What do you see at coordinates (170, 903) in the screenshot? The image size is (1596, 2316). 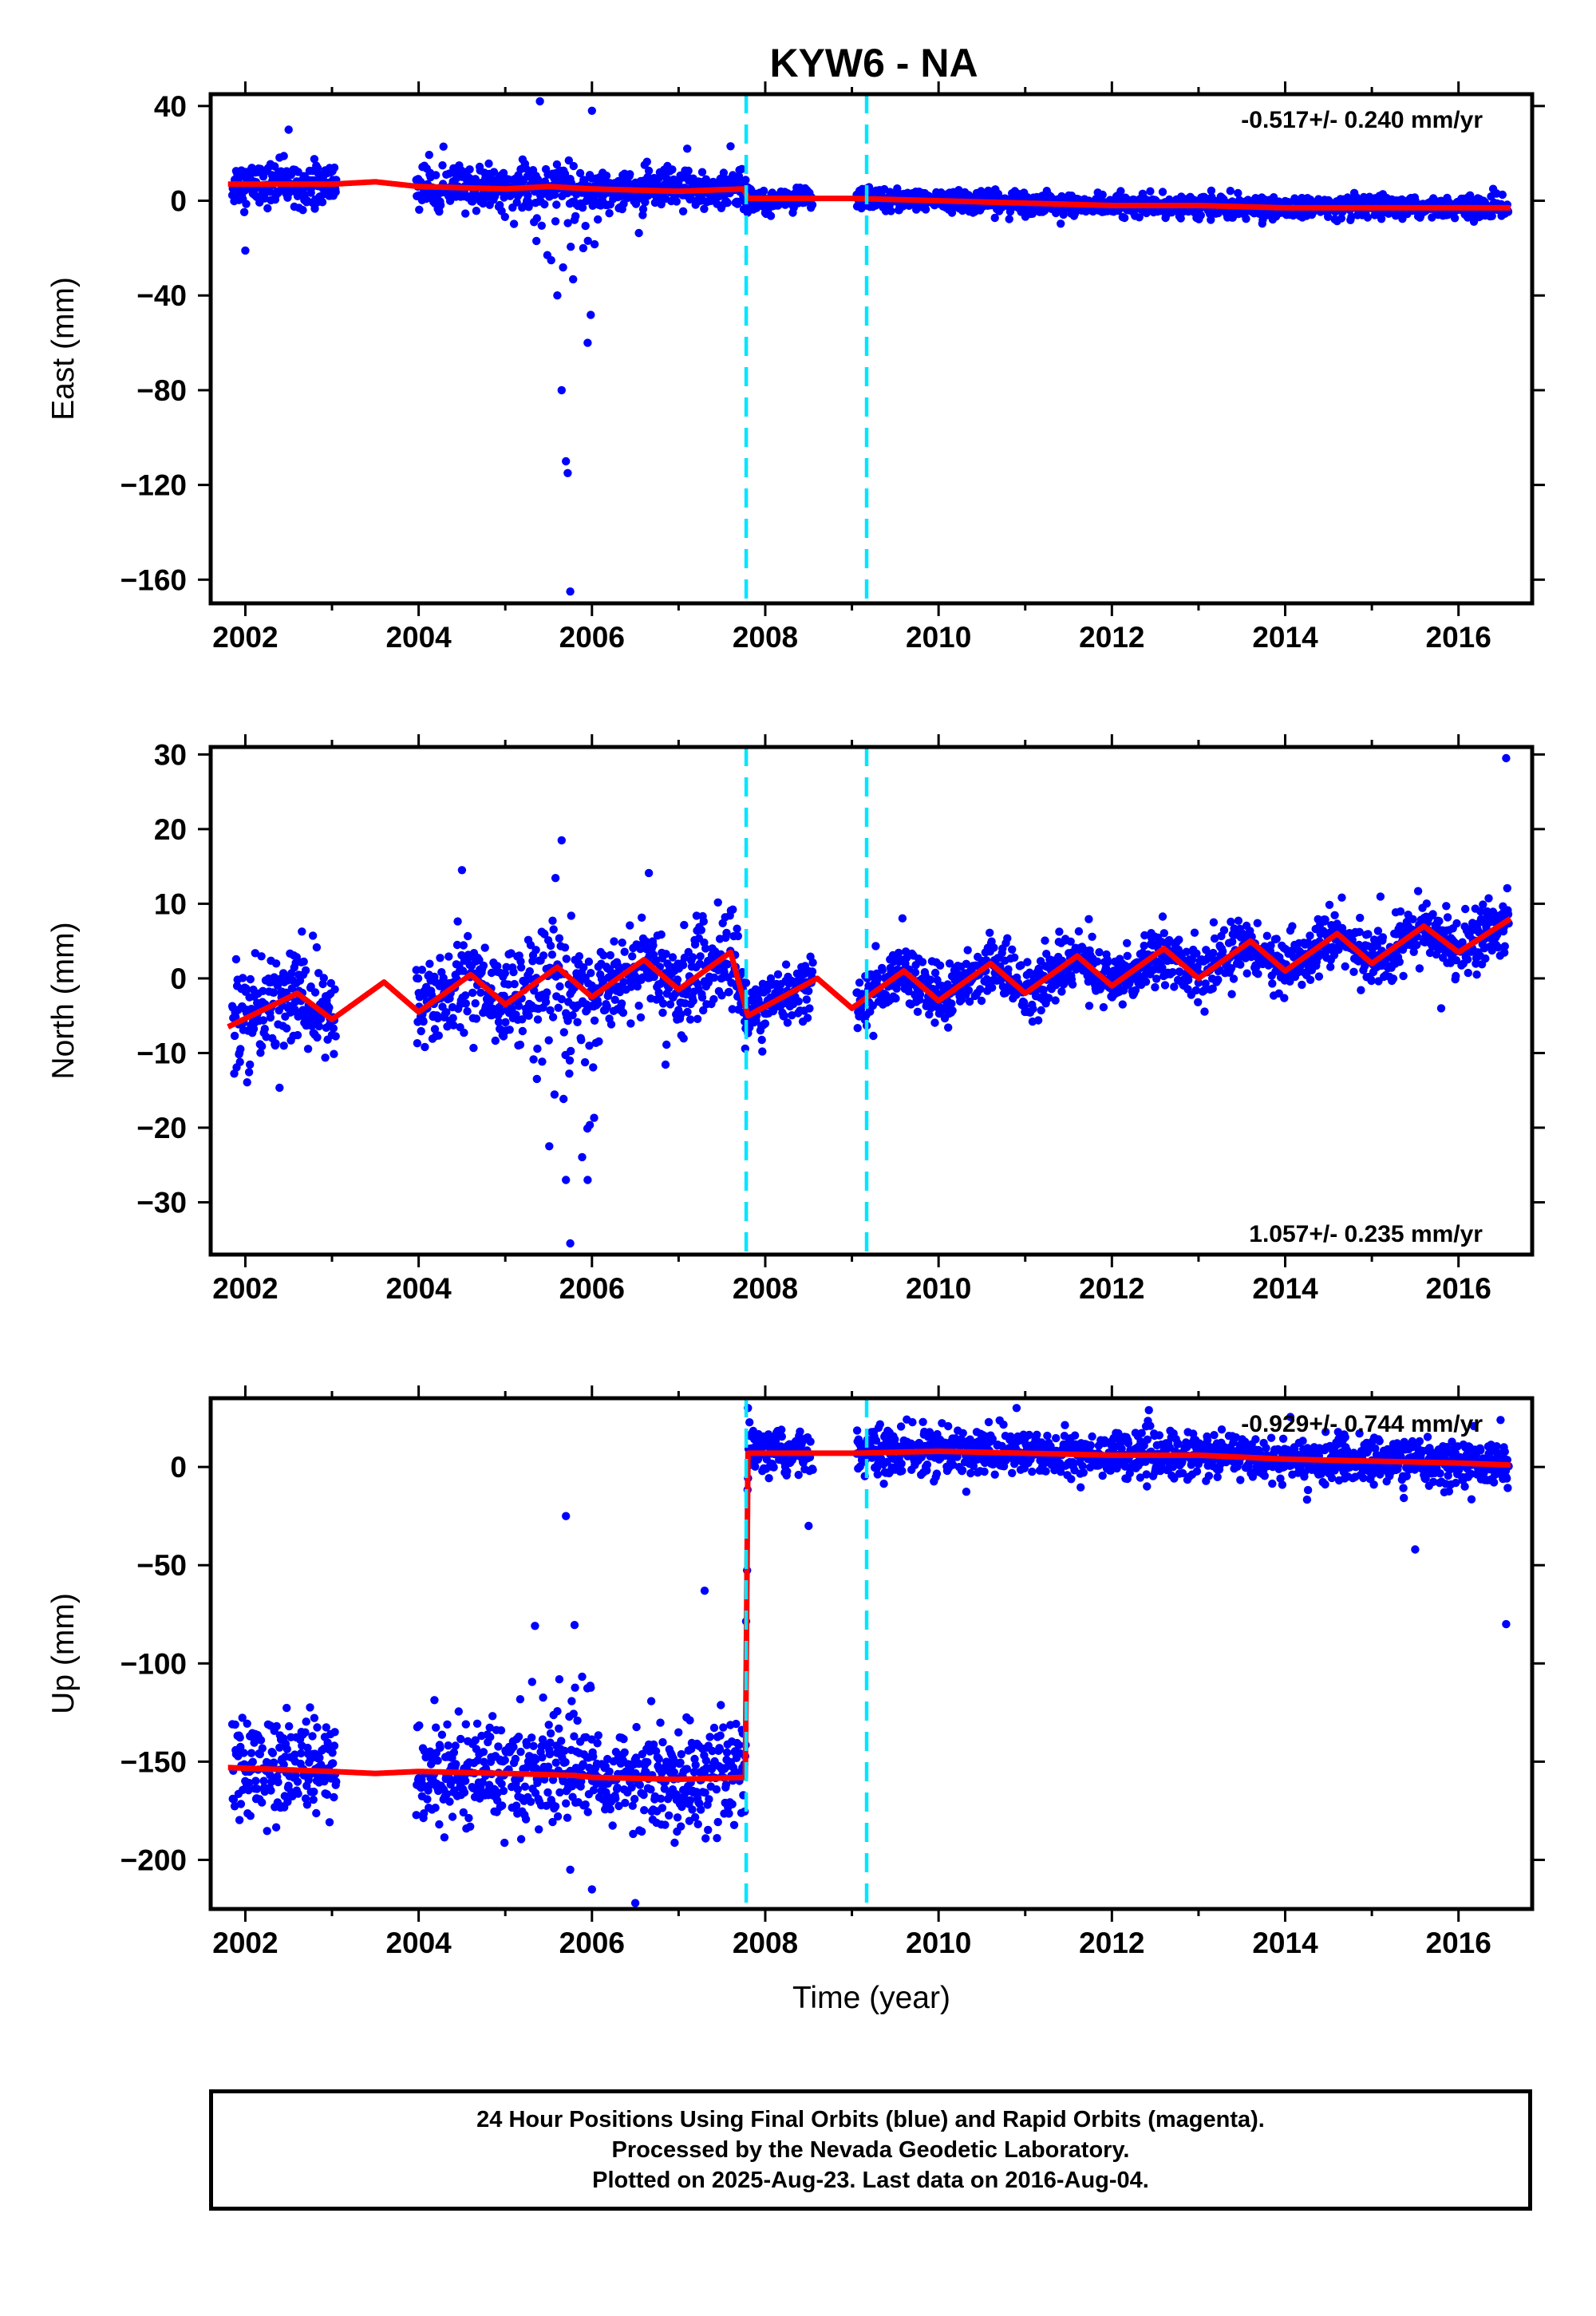 I see `y-tick-label: 10` at bounding box center [170, 903].